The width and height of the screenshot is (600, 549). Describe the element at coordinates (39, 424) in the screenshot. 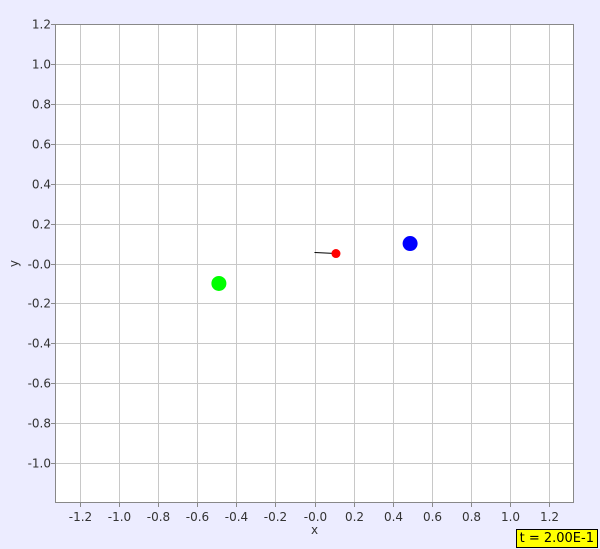

I see `y-tick-label: -0.8` at that location.